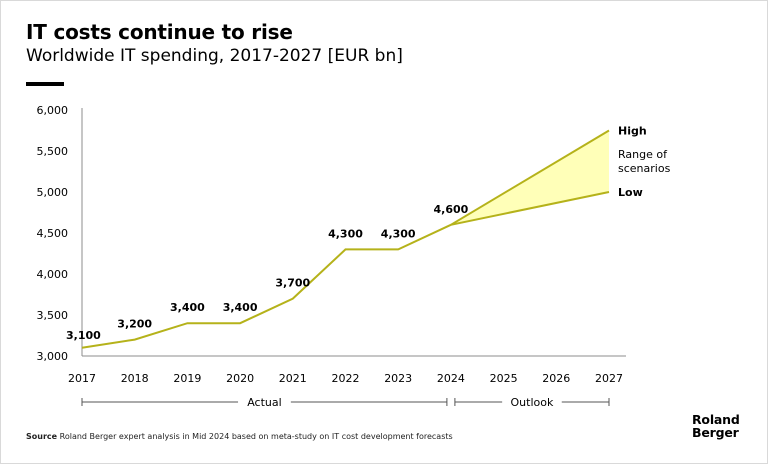 This screenshot has height=464, width=768. Describe the element at coordinates (83, 335) in the screenshot. I see `data-label: 3,100` at that location.